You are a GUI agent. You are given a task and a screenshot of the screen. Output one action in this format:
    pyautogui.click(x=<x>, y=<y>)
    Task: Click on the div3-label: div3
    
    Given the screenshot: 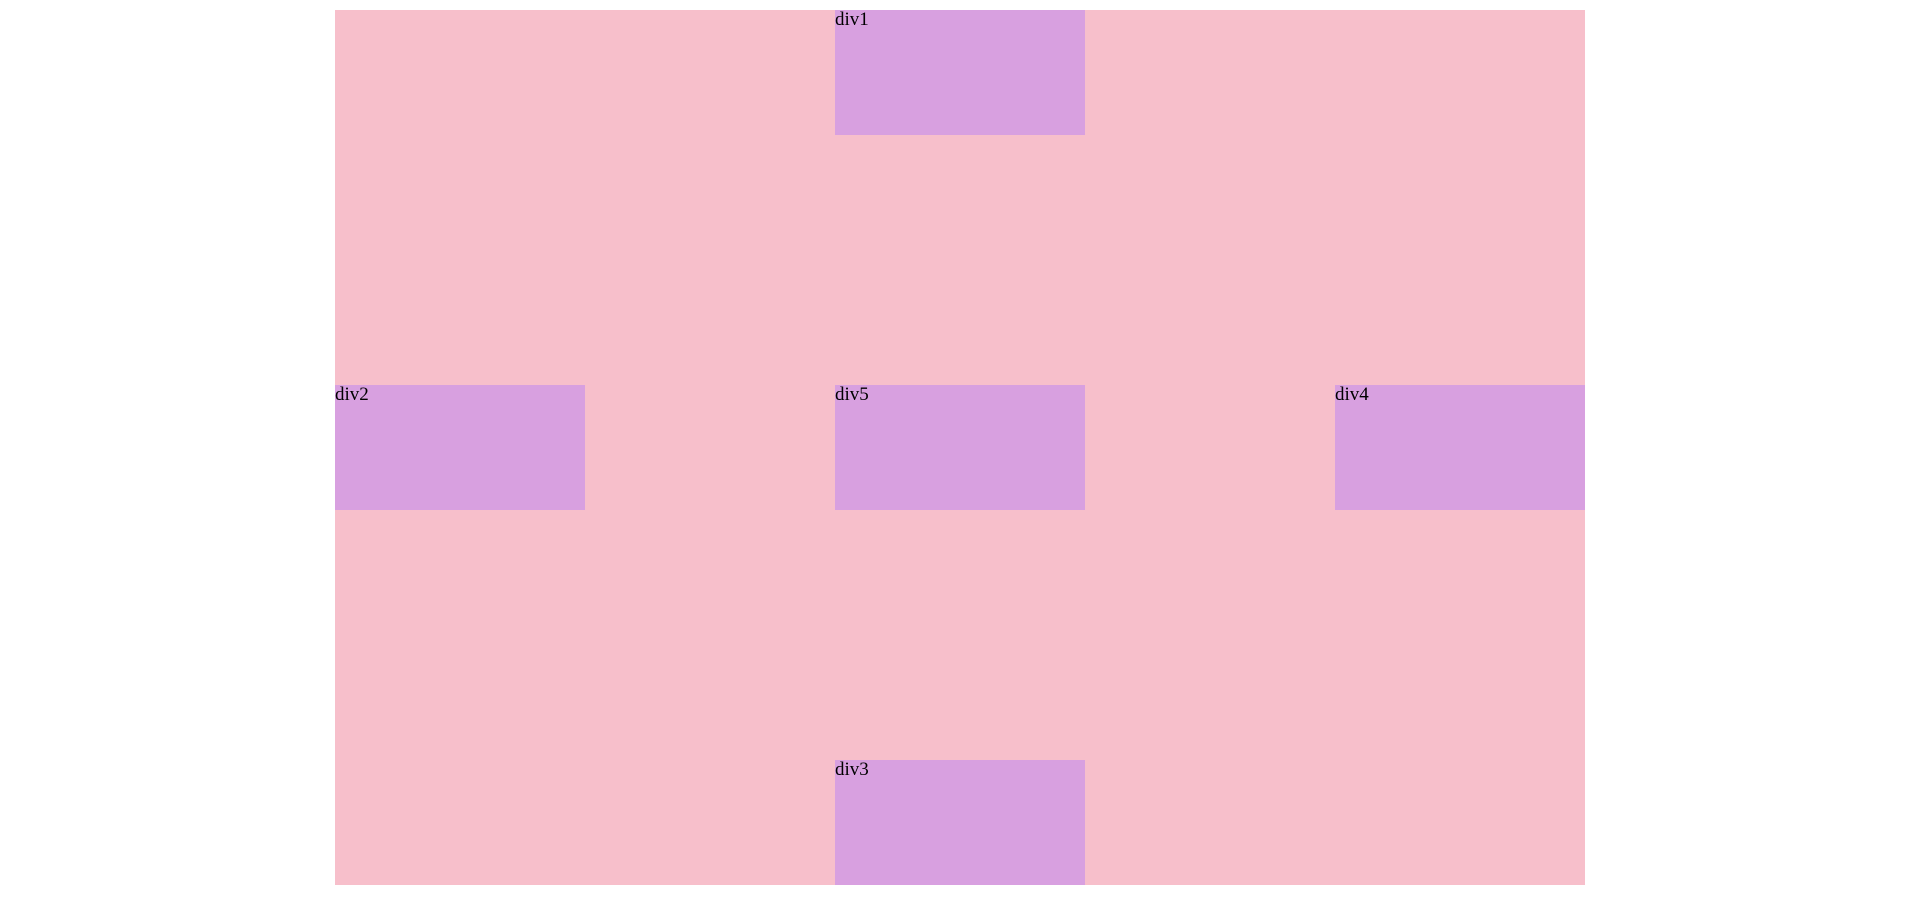 What is the action you would take?
    pyautogui.click(x=852, y=769)
    